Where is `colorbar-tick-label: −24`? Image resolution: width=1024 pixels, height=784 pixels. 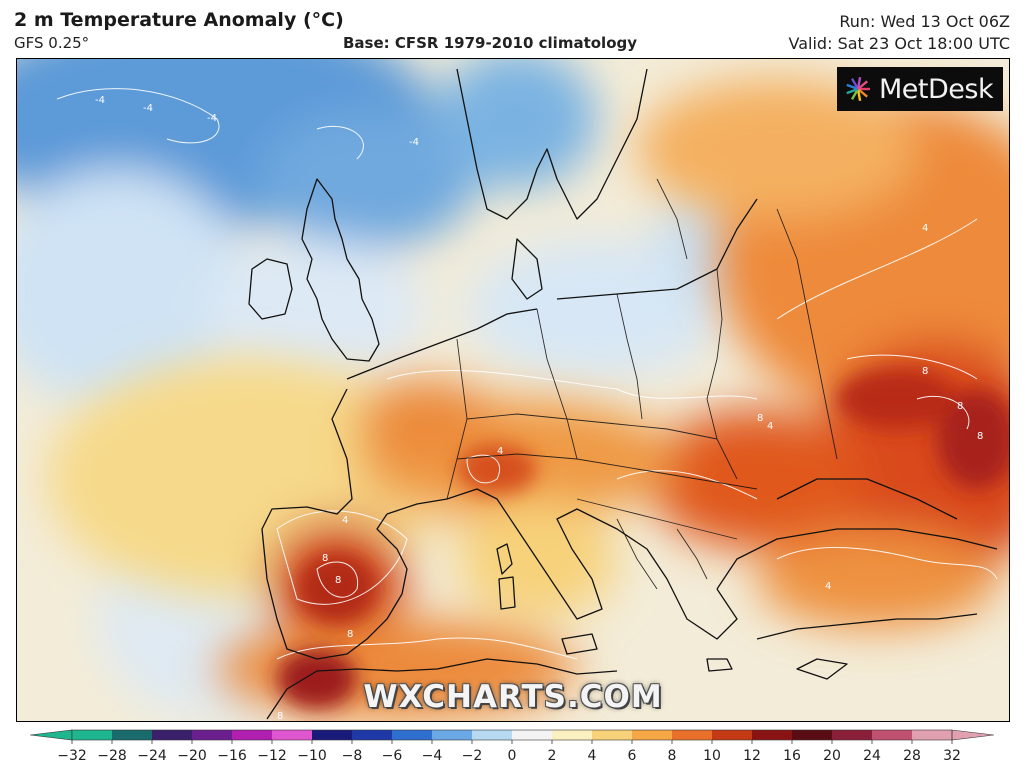
colorbar-tick-label: −24 is located at coordinates (152, 756).